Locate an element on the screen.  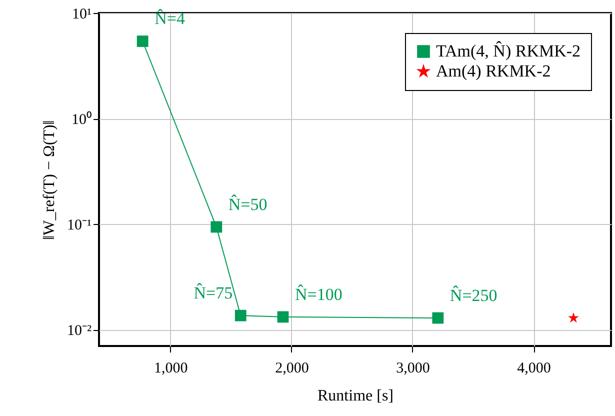
annotation: N̂=4 is located at coordinates (170, 18).